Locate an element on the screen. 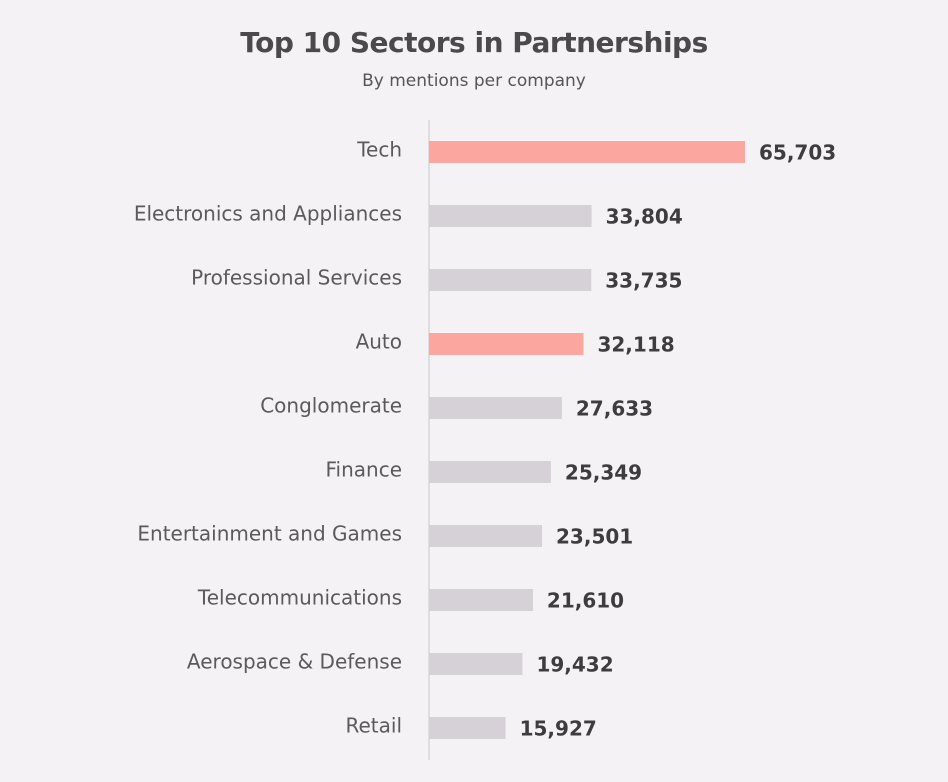 The width and height of the screenshot is (948, 782). value-label: 23,501 is located at coordinates (594, 537).